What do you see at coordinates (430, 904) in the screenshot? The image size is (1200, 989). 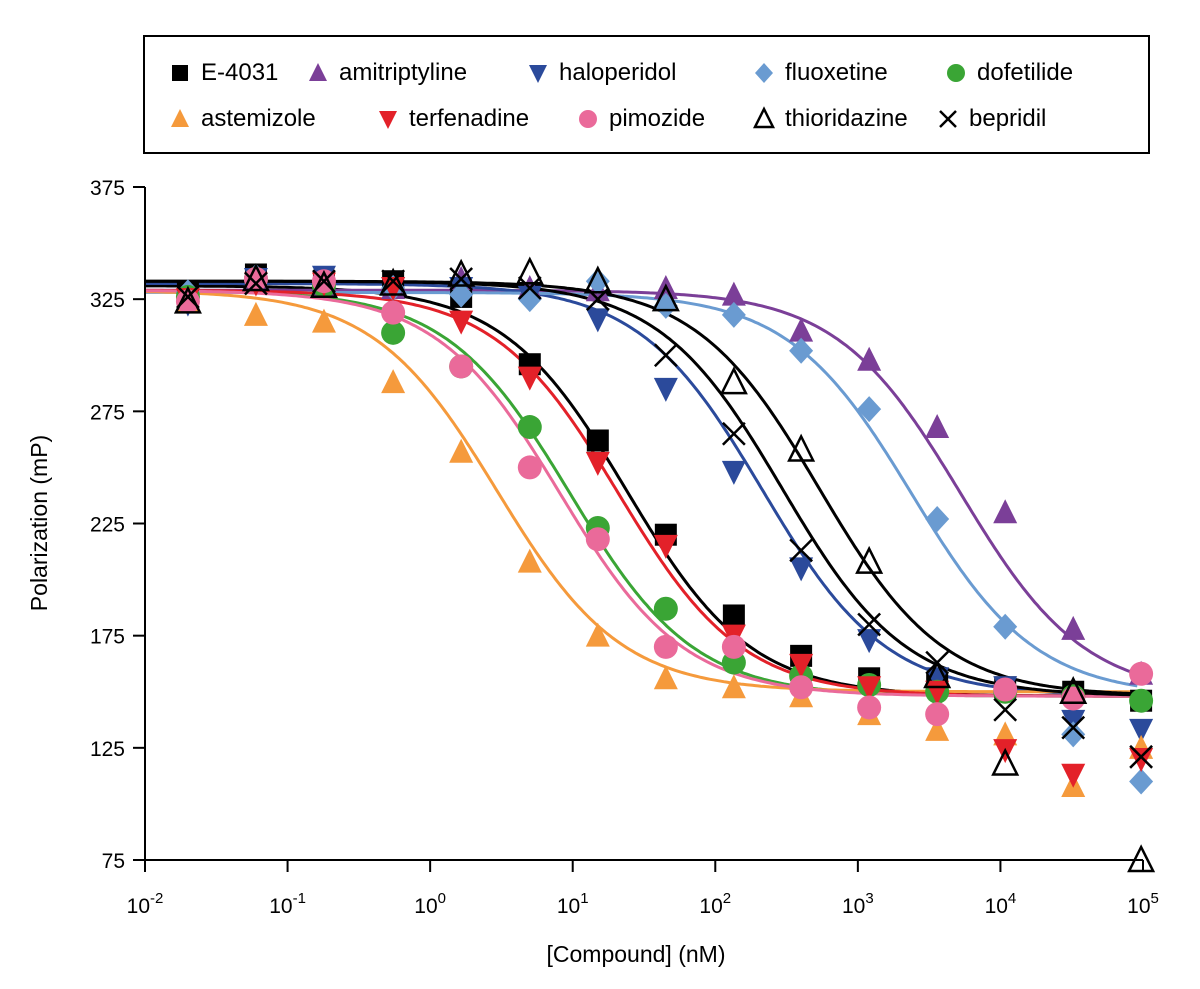 I see `x-tick-label: 10⁰` at bounding box center [430, 904].